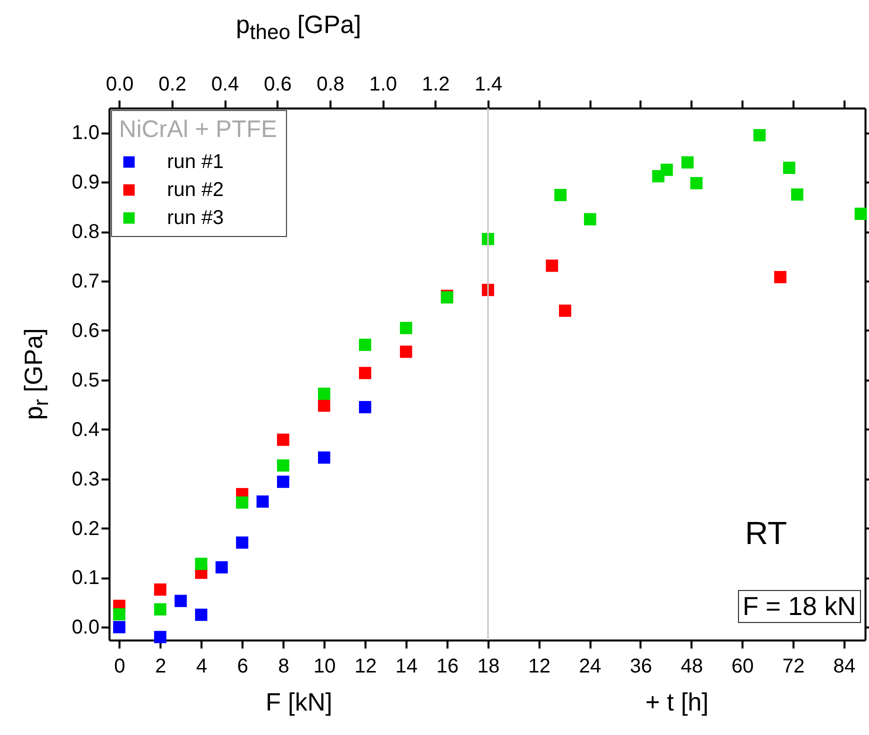 The height and width of the screenshot is (735, 869). What do you see at coordinates (793, 667) in the screenshot?
I see `x-tick-label: 72` at bounding box center [793, 667].